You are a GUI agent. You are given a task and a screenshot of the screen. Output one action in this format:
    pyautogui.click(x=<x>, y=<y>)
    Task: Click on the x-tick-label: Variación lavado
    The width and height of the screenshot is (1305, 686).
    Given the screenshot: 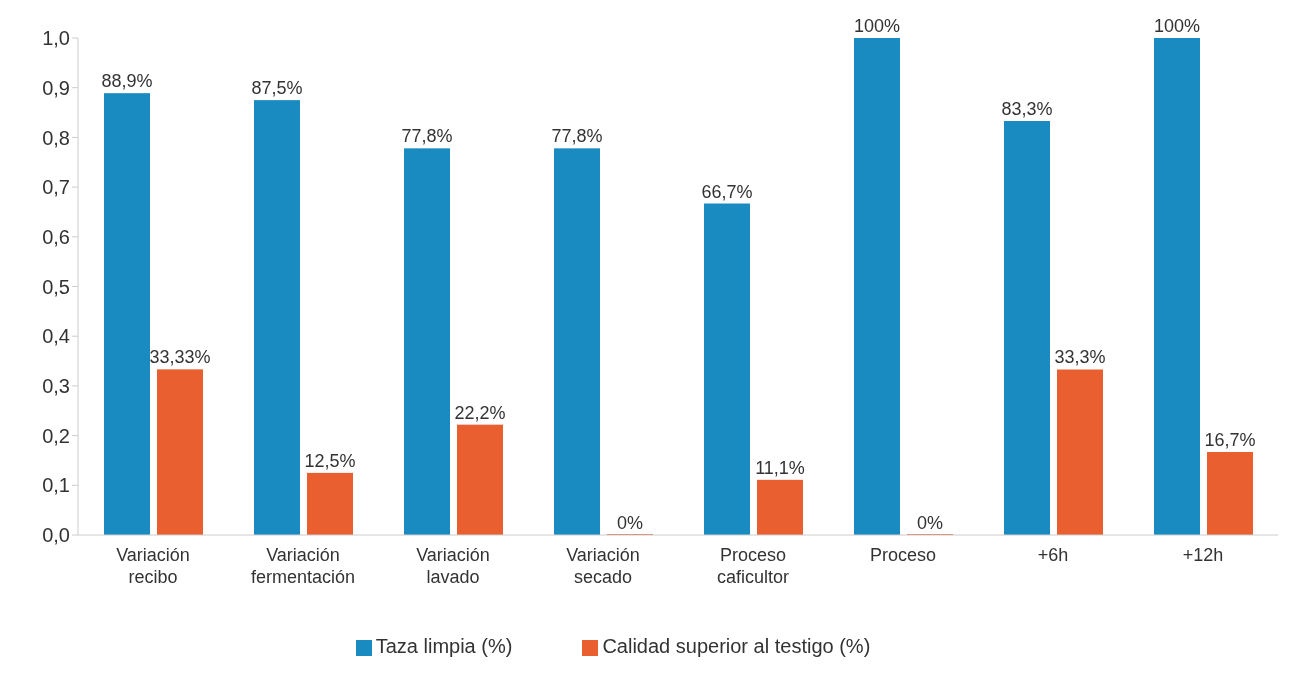 What is the action you would take?
    pyautogui.click(x=453, y=566)
    